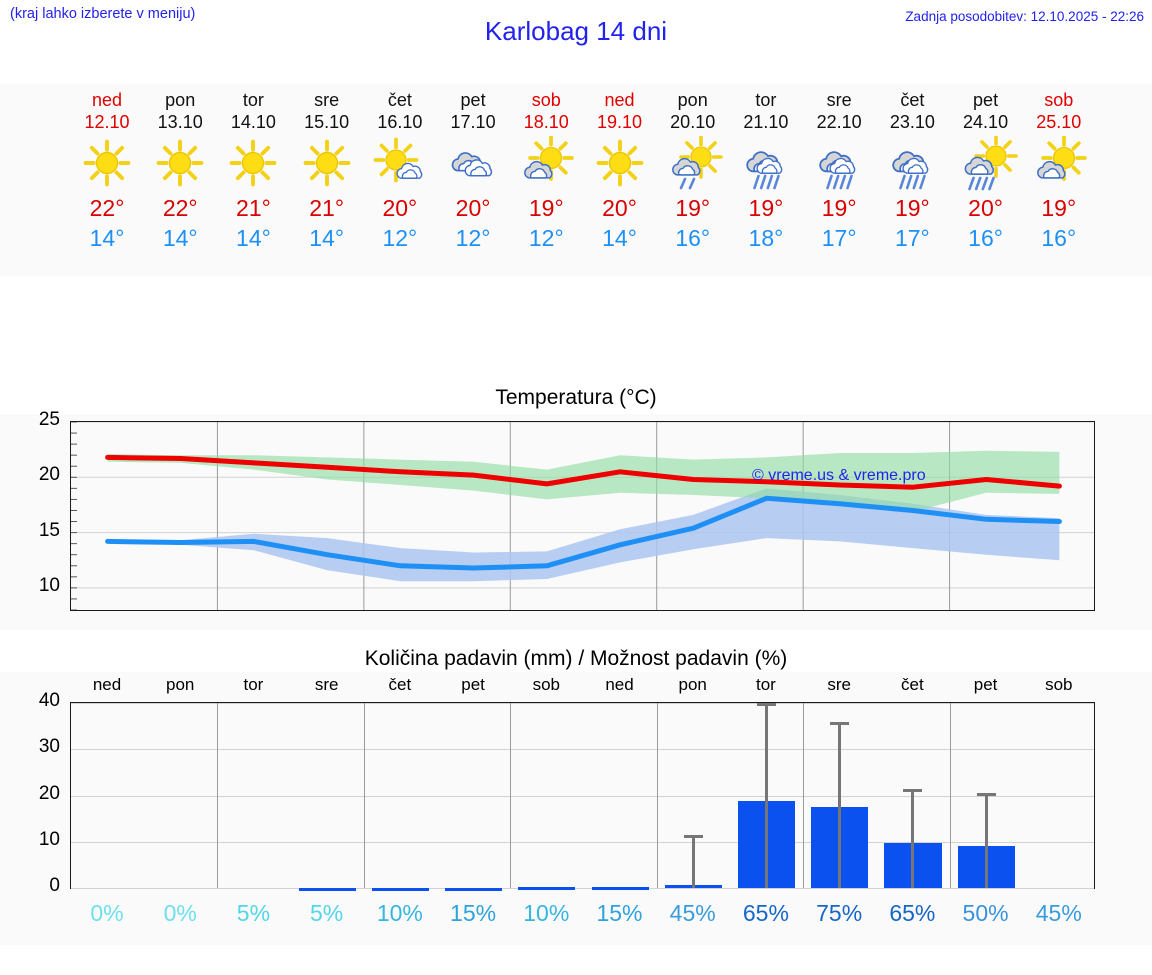  I want to click on day-date-label: 25.10, so click(1059, 122).